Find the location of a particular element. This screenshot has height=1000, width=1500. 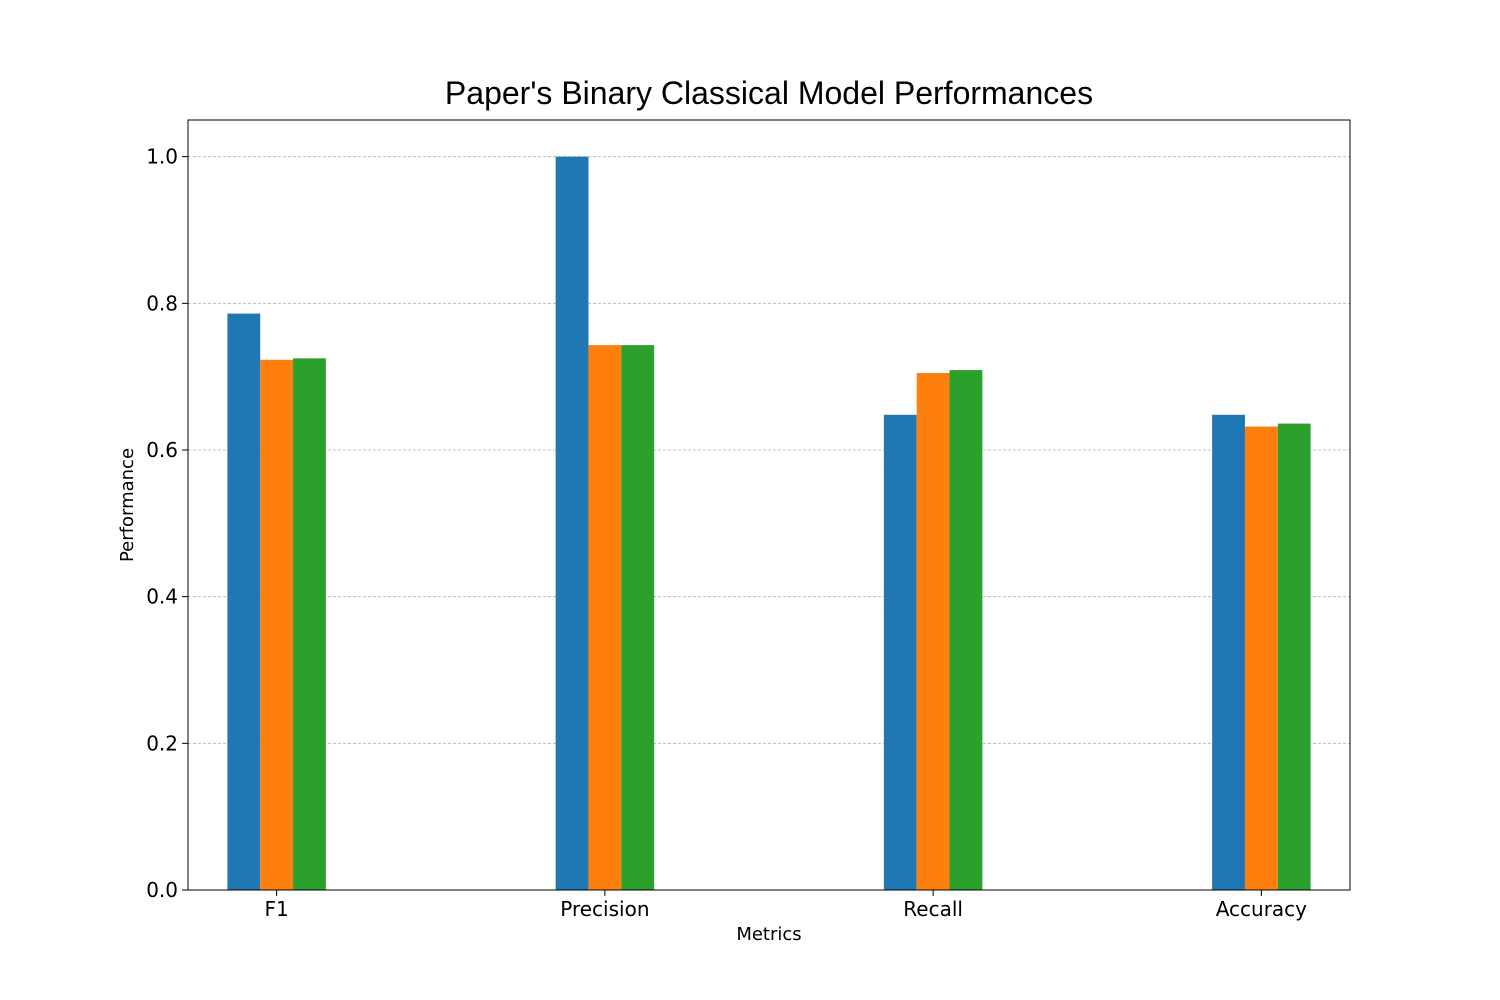

y-tick-label: 0.4 is located at coordinates (162, 597).